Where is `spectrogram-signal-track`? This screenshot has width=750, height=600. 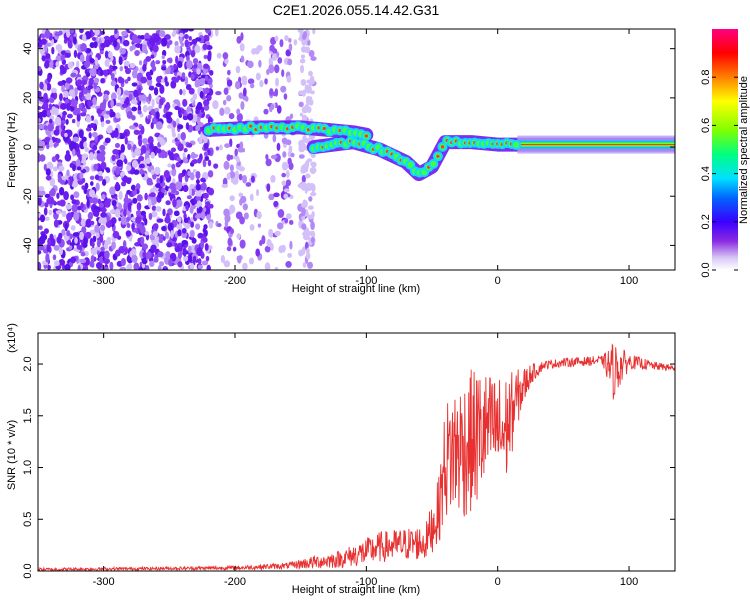
spectrogram-signal-track is located at coordinates (438, 151).